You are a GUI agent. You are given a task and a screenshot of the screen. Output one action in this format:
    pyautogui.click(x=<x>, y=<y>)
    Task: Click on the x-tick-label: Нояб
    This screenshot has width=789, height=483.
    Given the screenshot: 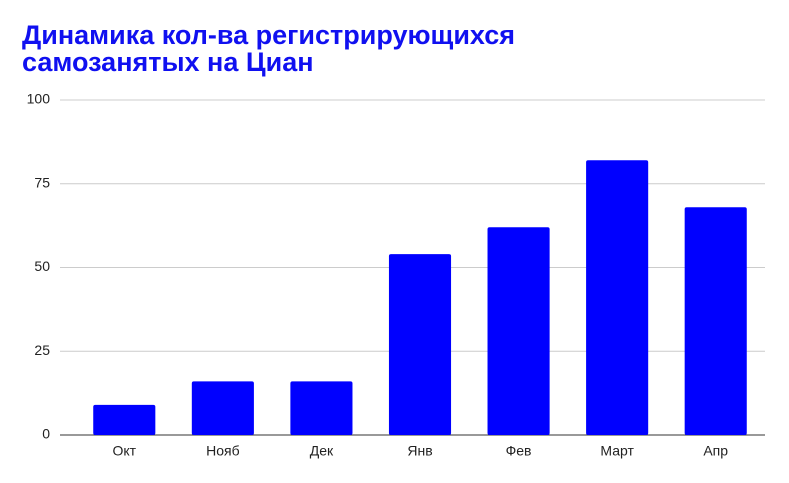 What is the action you would take?
    pyautogui.click(x=223, y=451)
    